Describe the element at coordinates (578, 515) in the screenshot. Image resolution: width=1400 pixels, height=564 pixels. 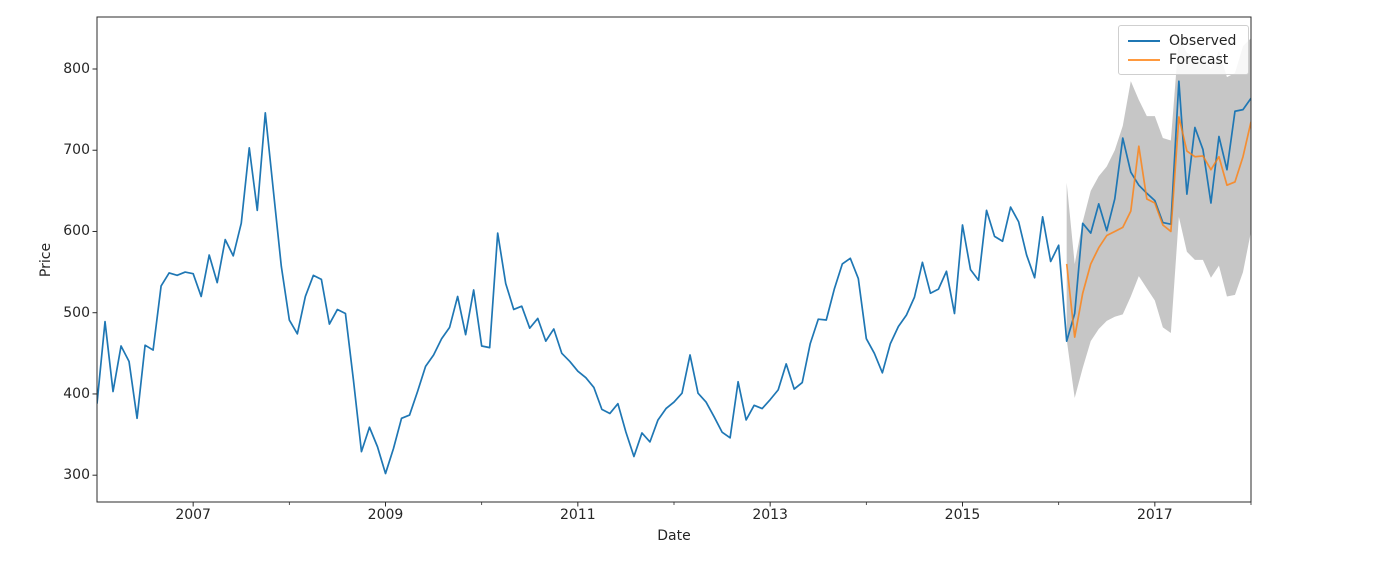
I see `x-tick-label-2011: 2011` at that location.